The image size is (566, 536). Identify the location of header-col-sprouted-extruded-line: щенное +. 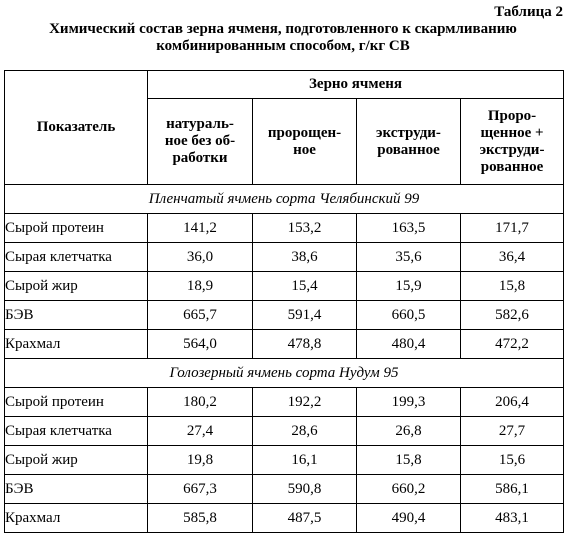
(512, 132).